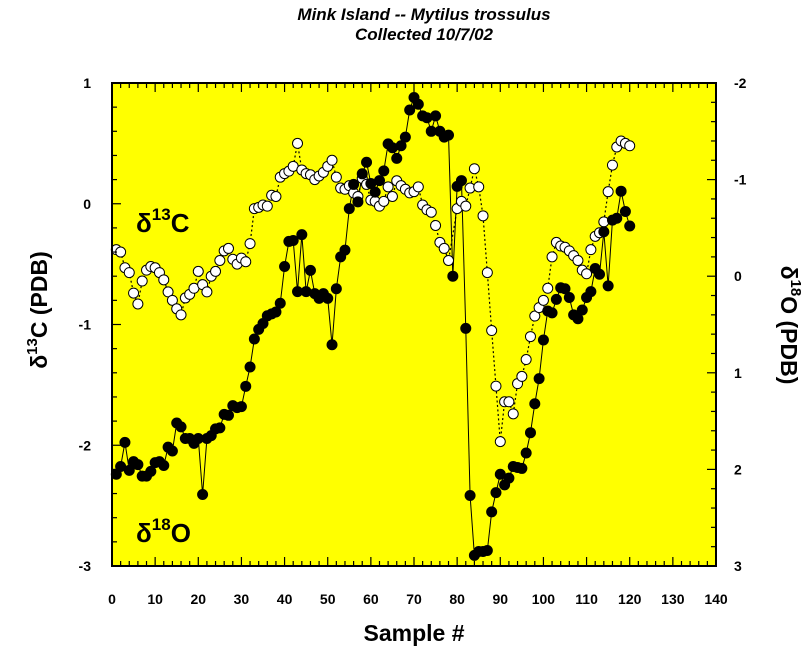  I want to click on right-y-label-rest: O (PDB), so click(789, 340).